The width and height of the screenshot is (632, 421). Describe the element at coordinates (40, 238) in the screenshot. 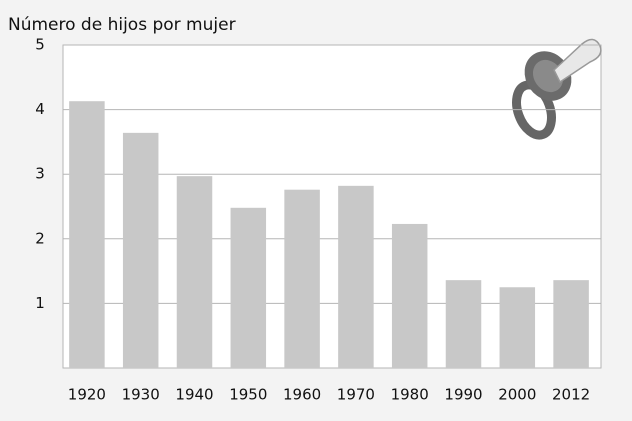

I see `y-tick-label: 2` at that location.